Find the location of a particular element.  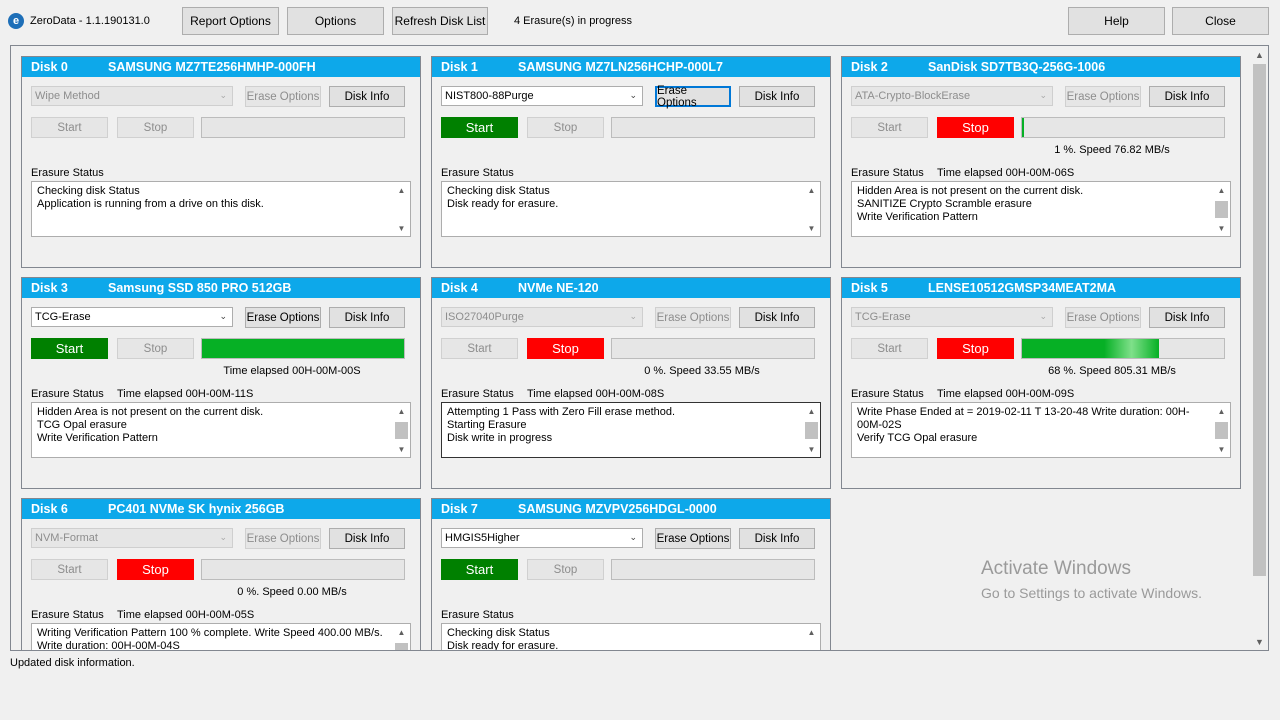

status-line: 00M-02S is located at coordinates (879, 425).